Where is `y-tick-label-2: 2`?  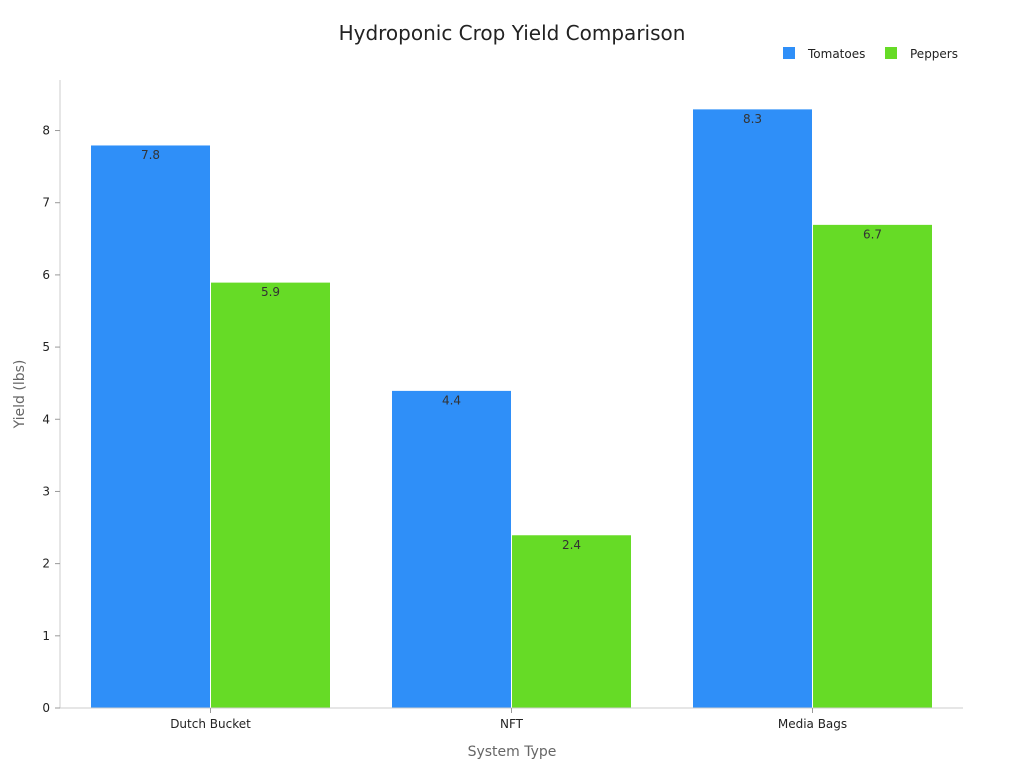 y-tick-label-2: 2 is located at coordinates (46, 564).